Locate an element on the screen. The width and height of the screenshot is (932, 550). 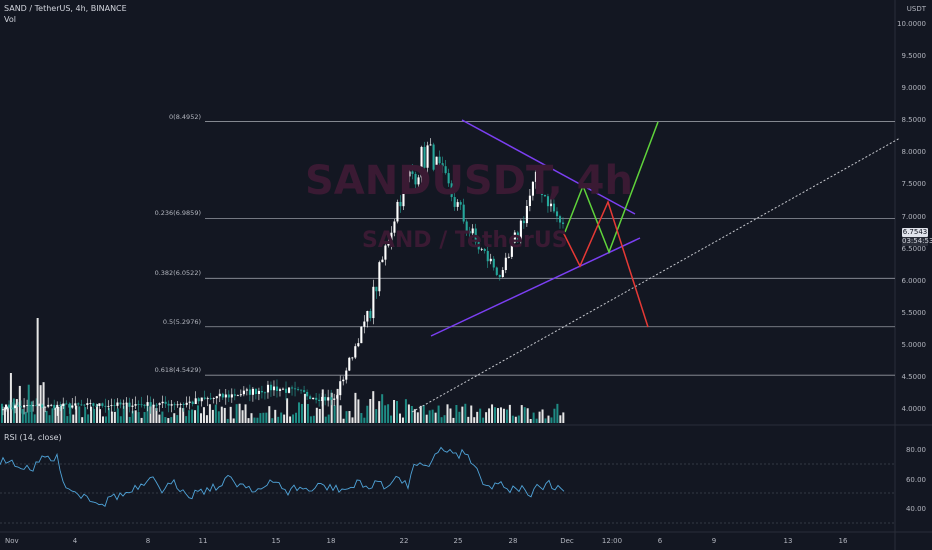
time-tick: 8 is located at coordinates (148, 541).